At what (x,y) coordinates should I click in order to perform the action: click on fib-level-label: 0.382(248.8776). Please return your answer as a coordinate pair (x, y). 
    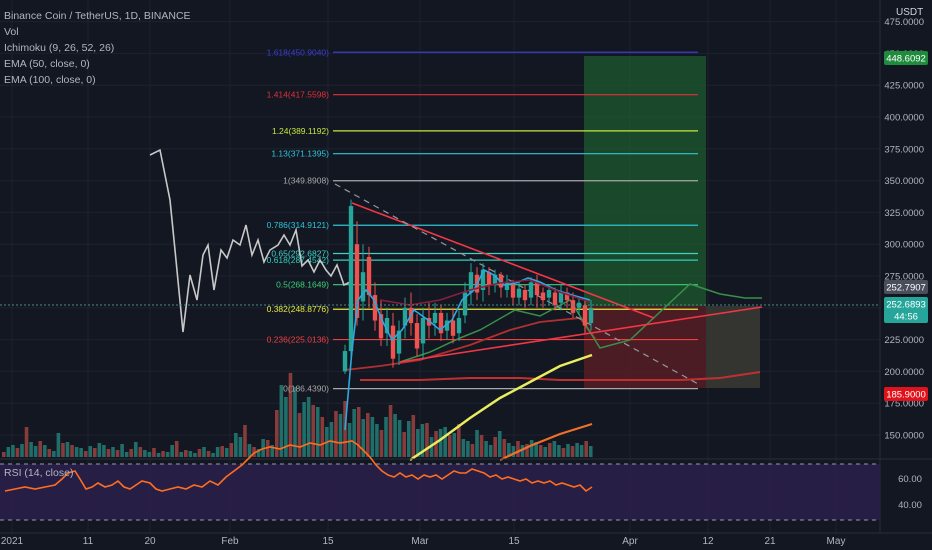
    Looking at the image, I should click on (298, 309).